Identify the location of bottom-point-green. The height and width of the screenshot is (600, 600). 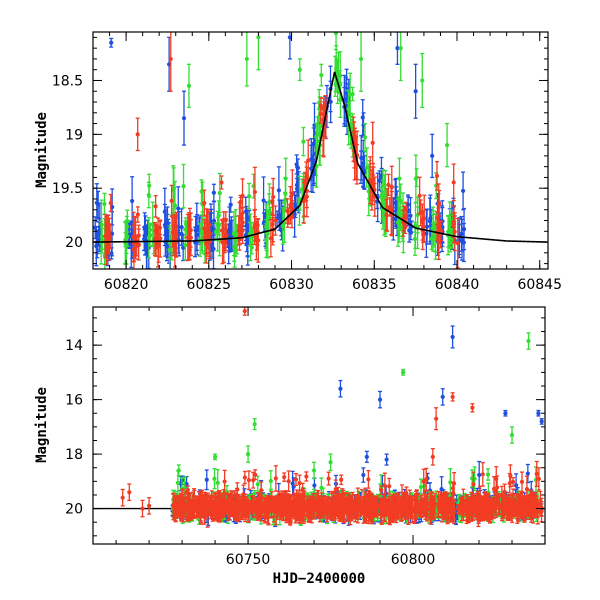
(421, 487).